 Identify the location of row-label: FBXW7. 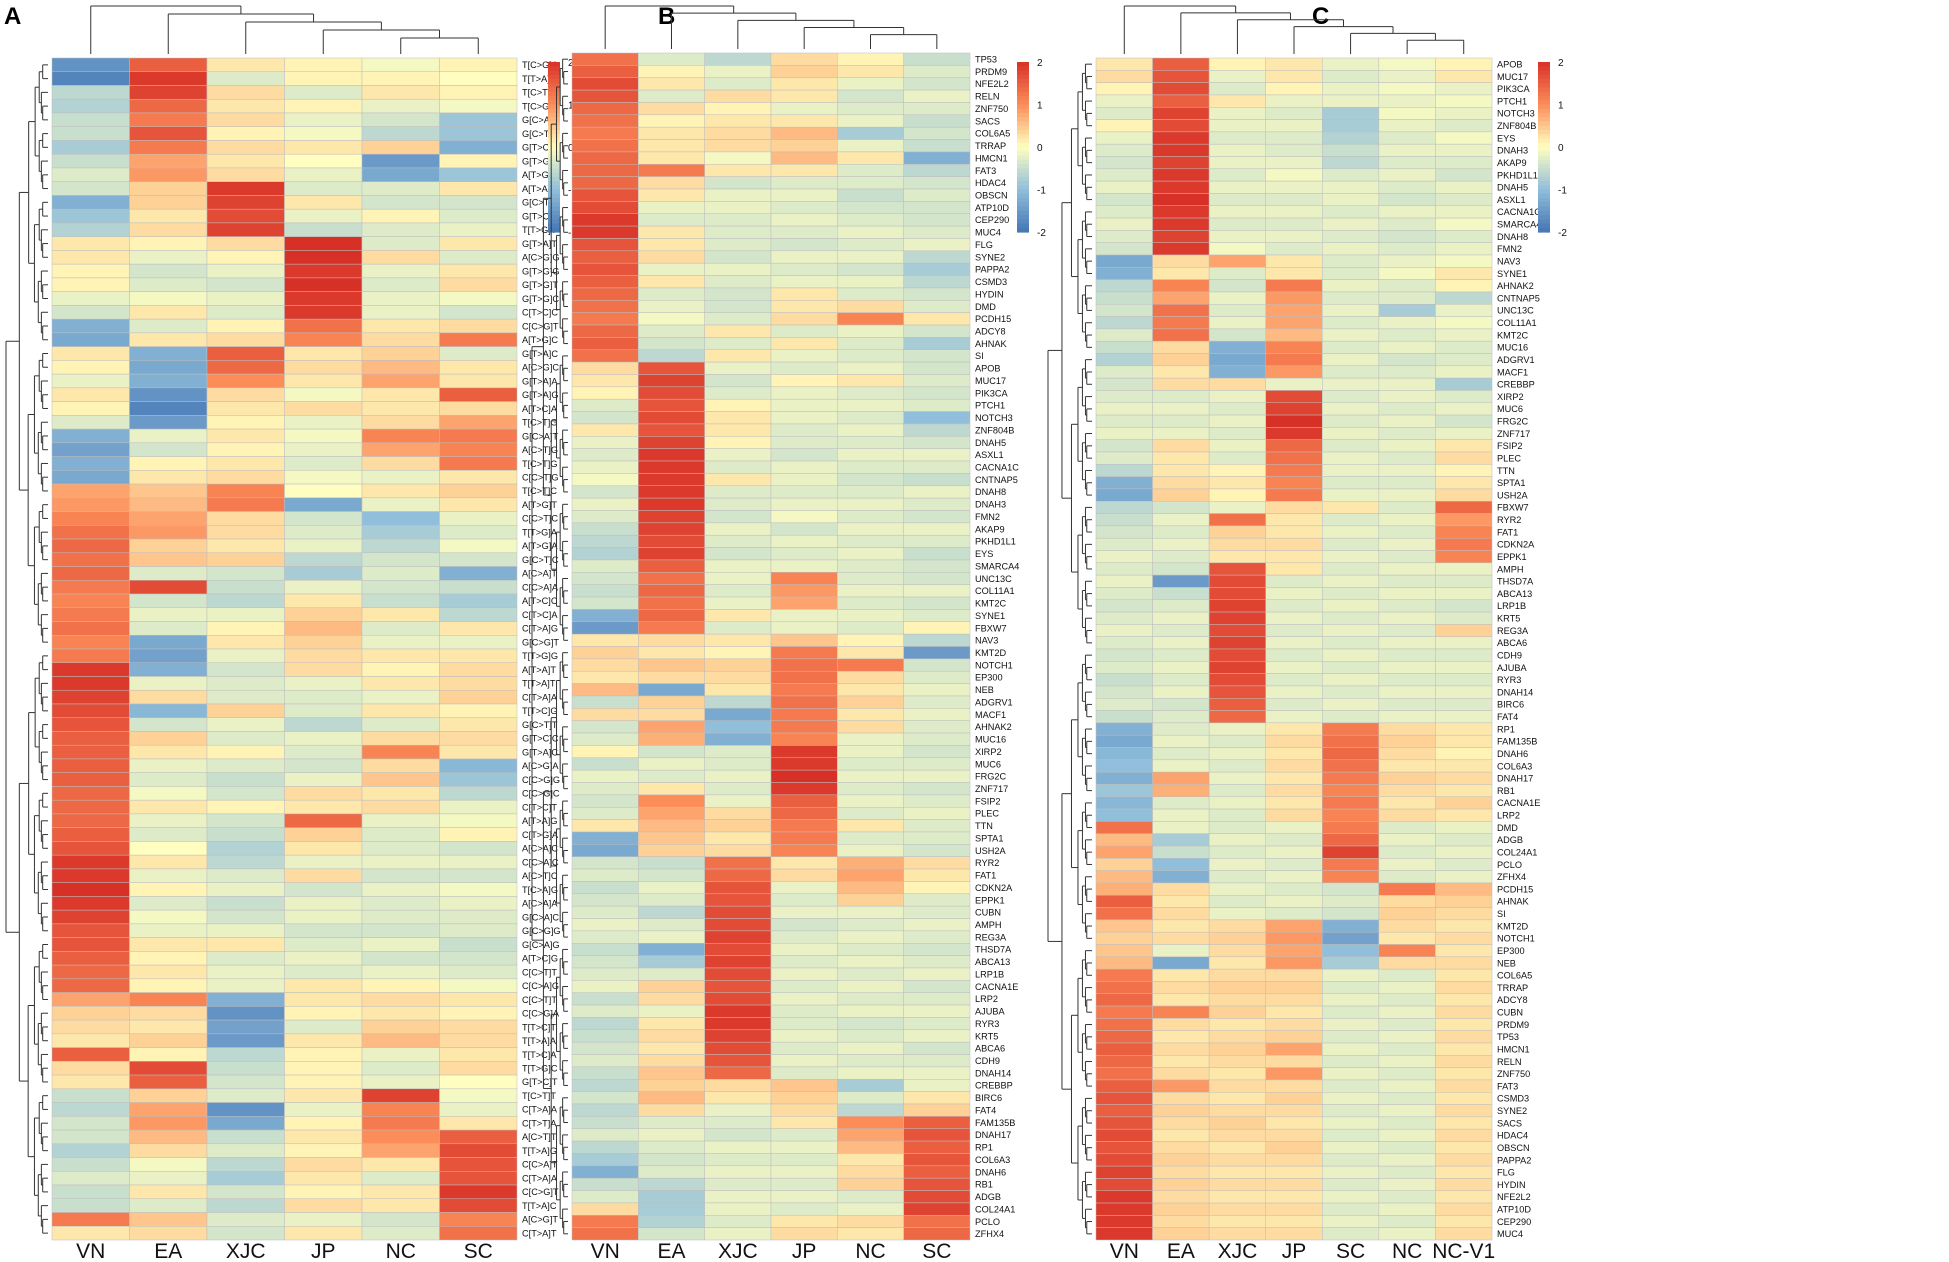
(991, 628).